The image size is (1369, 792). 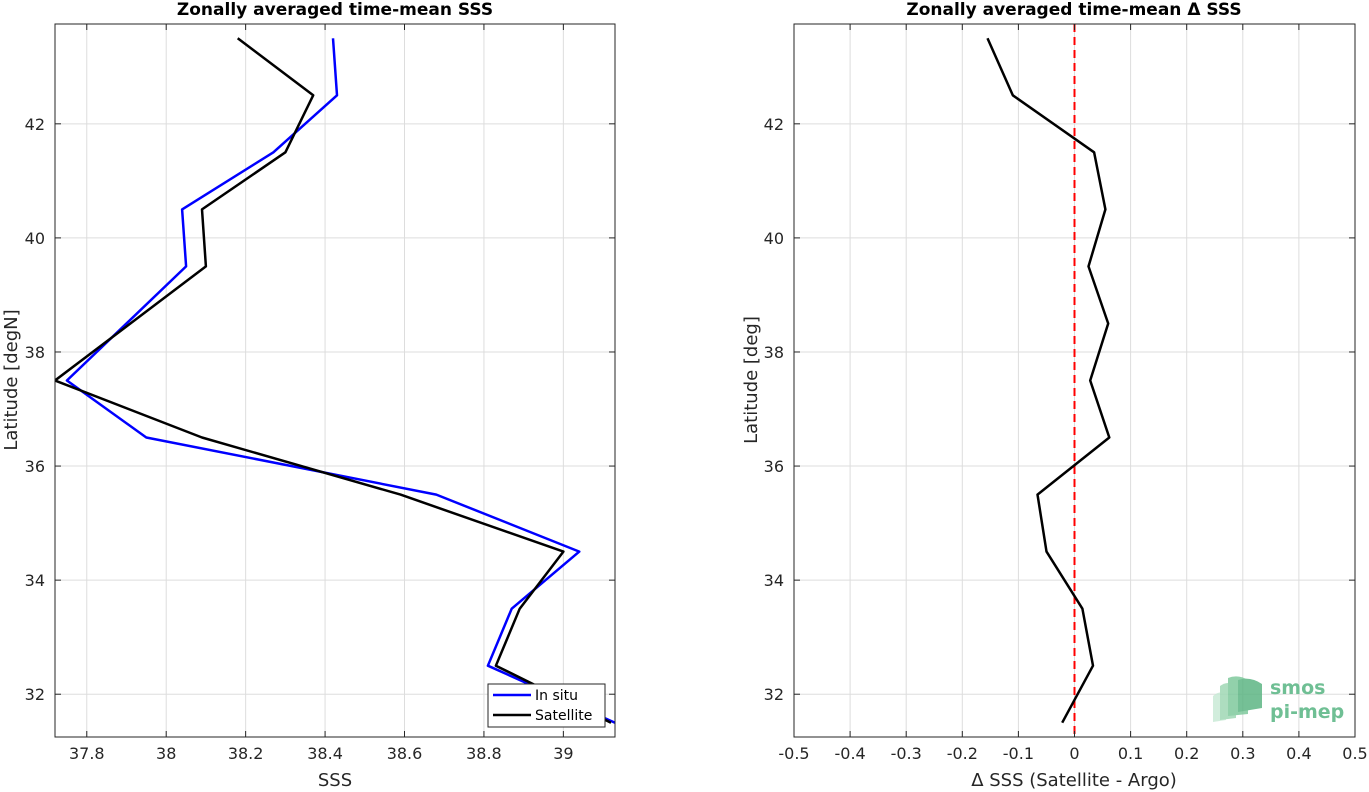 I want to click on smos-pi-mep-logo: smos pi-mep, so click(x=1278, y=699).